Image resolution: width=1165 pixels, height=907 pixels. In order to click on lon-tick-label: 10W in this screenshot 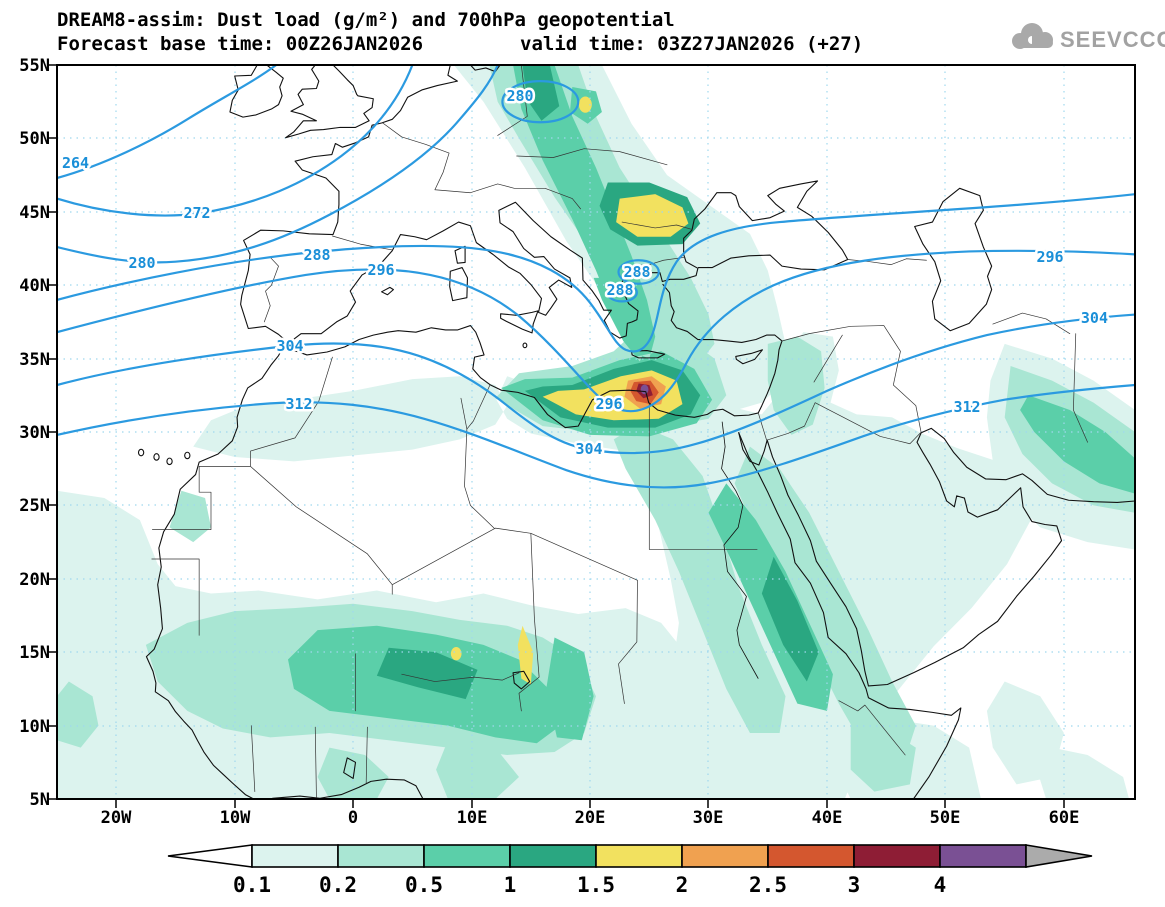, I will do `click(235, 818)`.